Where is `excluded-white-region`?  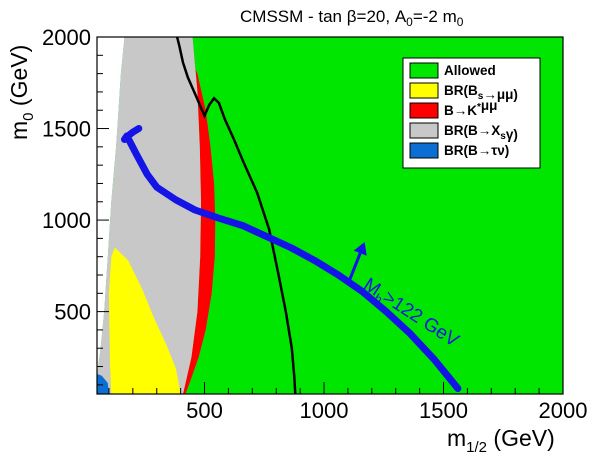
excluded-white-region is located at coordinates (111, 206).